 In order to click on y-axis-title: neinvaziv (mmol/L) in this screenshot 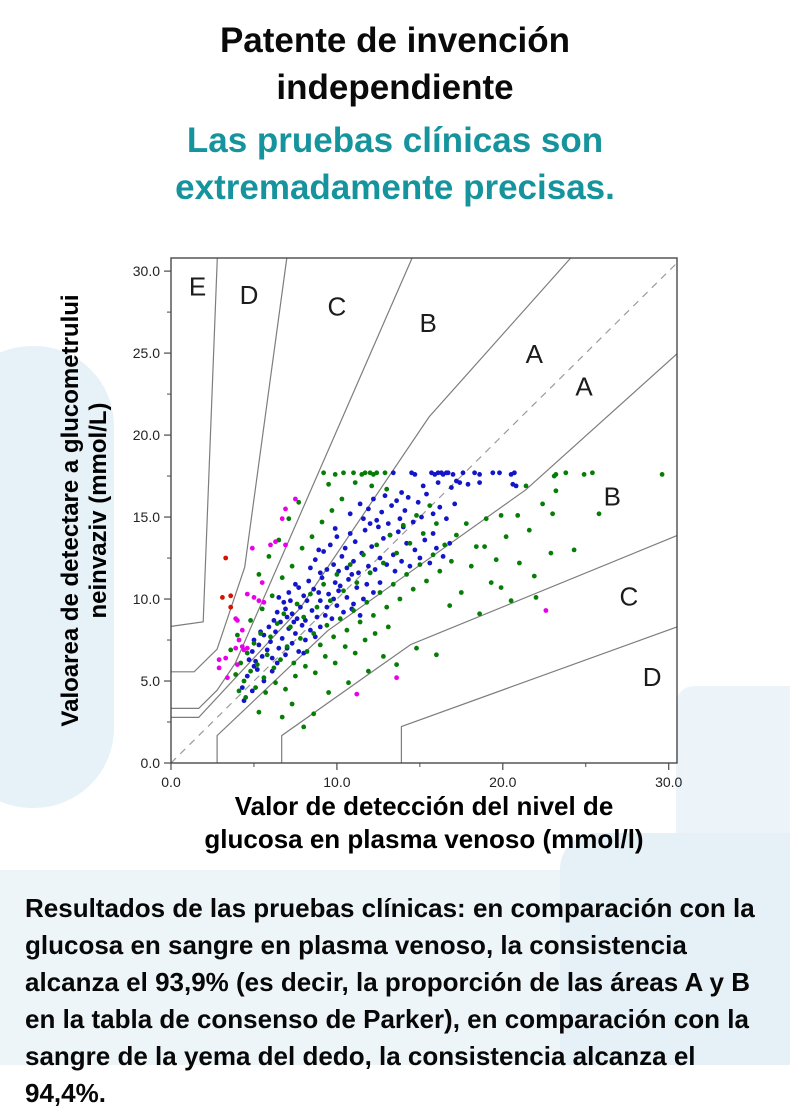, I will do `click(98, 510)`.